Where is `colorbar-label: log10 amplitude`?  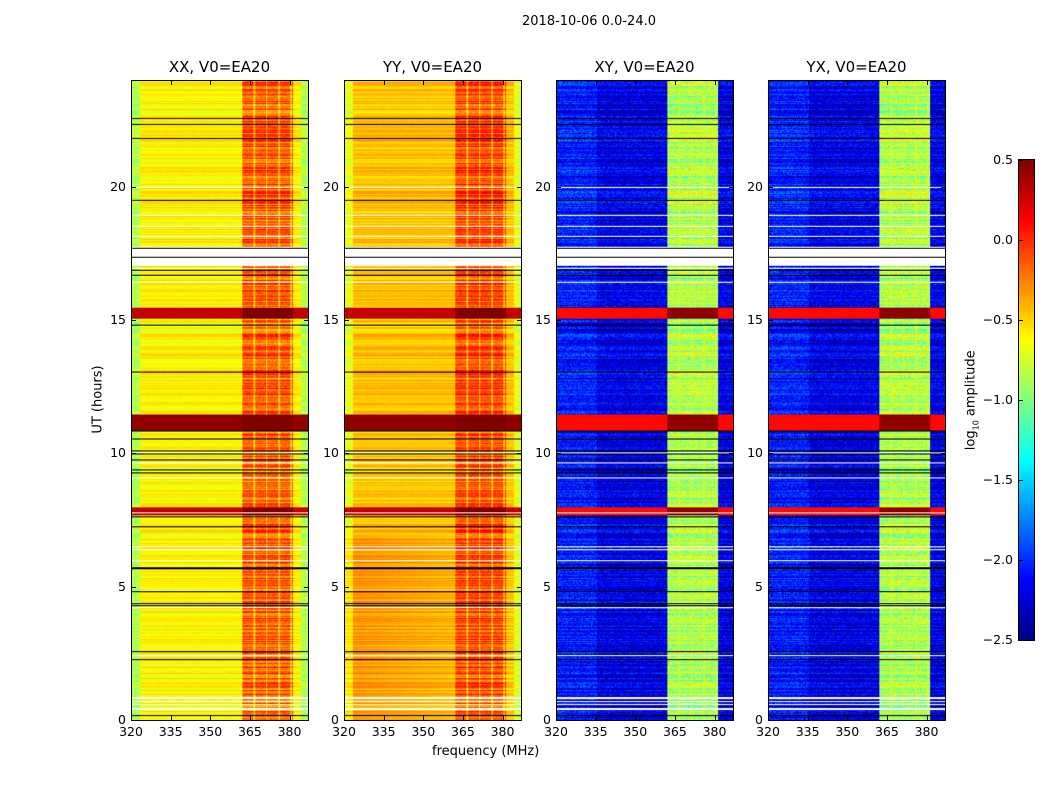 colorbar-label: log10 amplitude is located at coordinates (972, 400).